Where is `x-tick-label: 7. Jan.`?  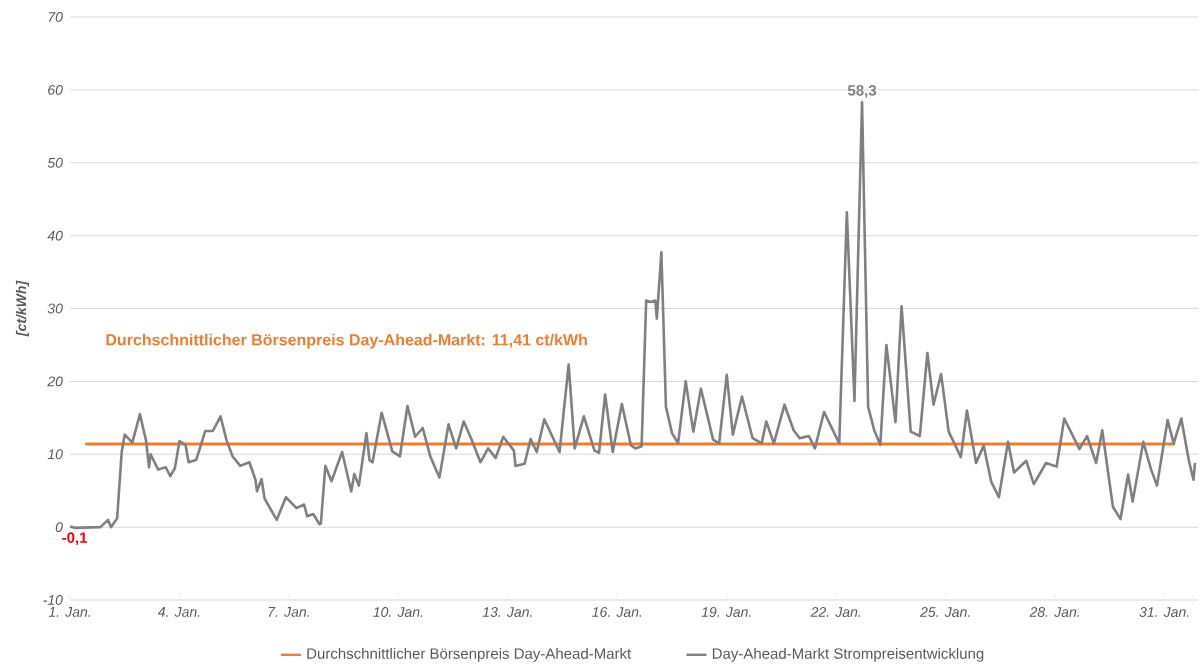 x-tick-label: 7. Jan. is located at coordinates (288, 612).